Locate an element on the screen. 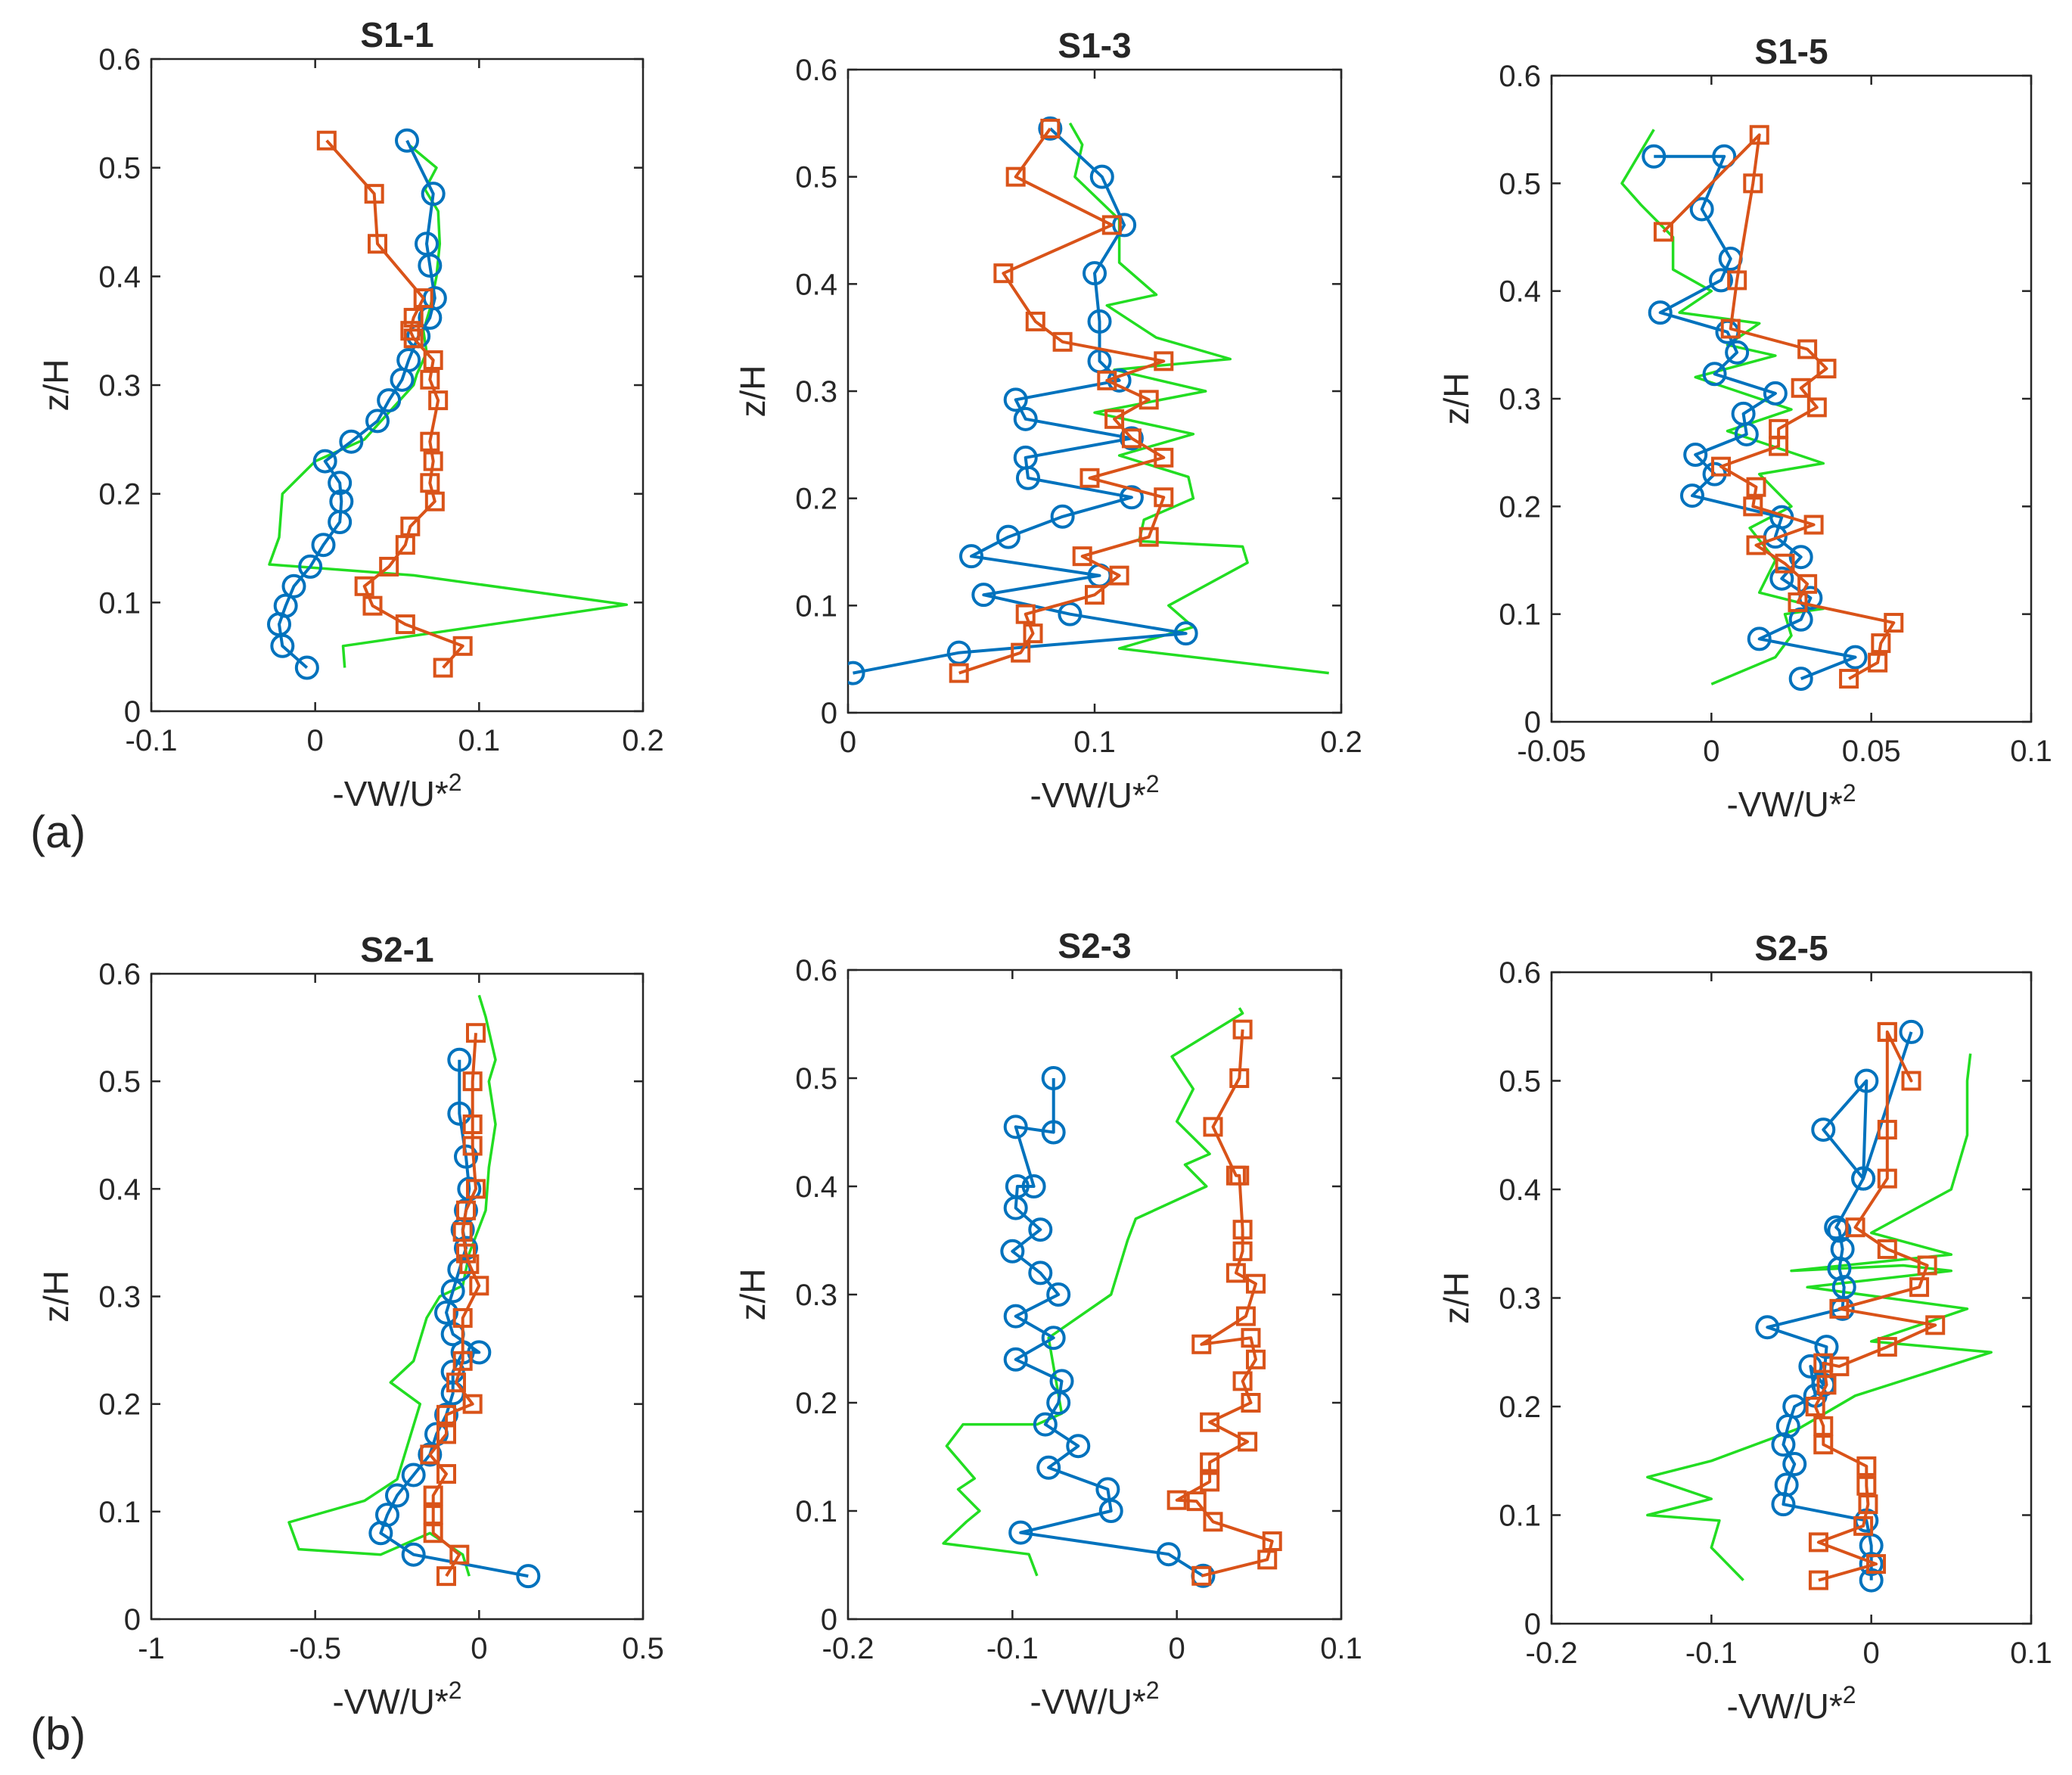 The width and height of the screenshot is (2072, 1775). x-axis-label: -VW/U*2 is located at coordinates (1791, 1704).